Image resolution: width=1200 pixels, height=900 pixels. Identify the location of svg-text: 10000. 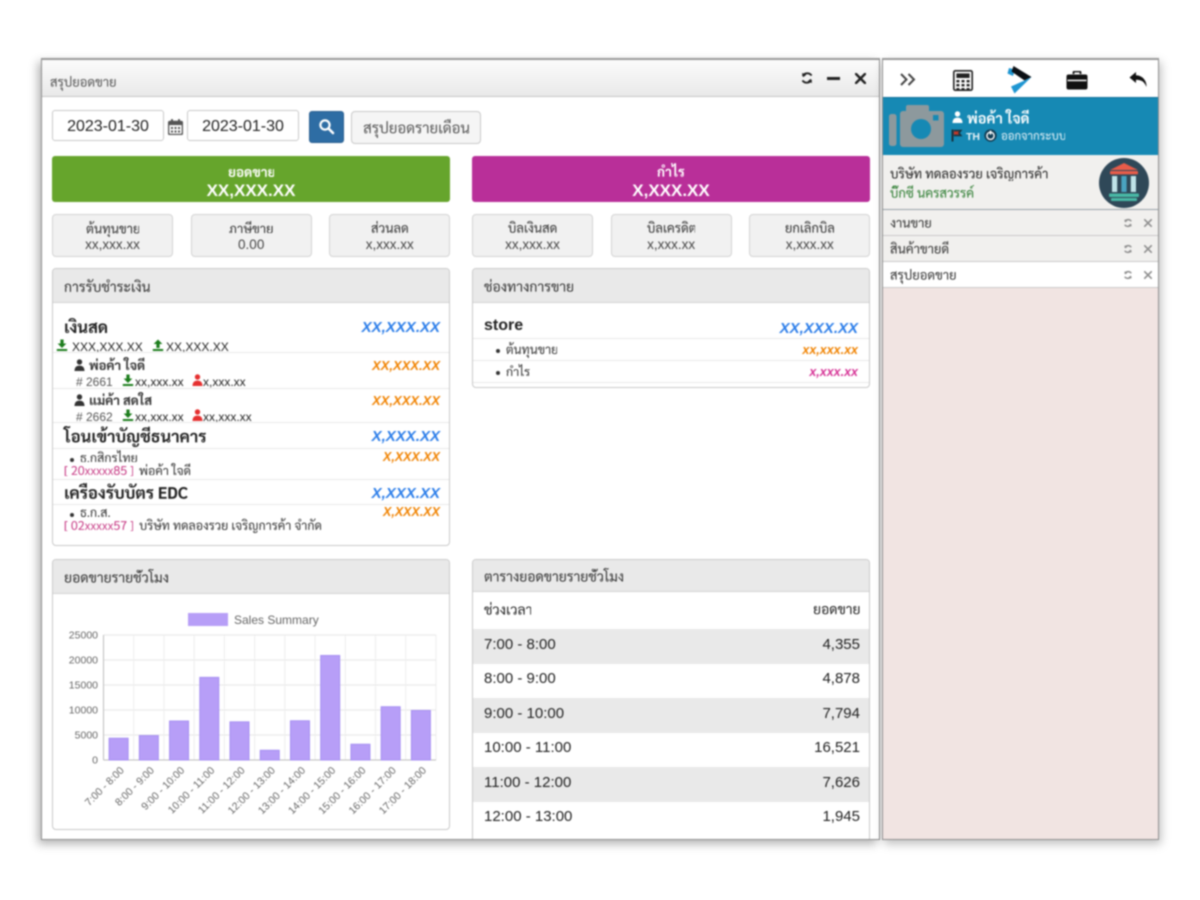
(83, 711).